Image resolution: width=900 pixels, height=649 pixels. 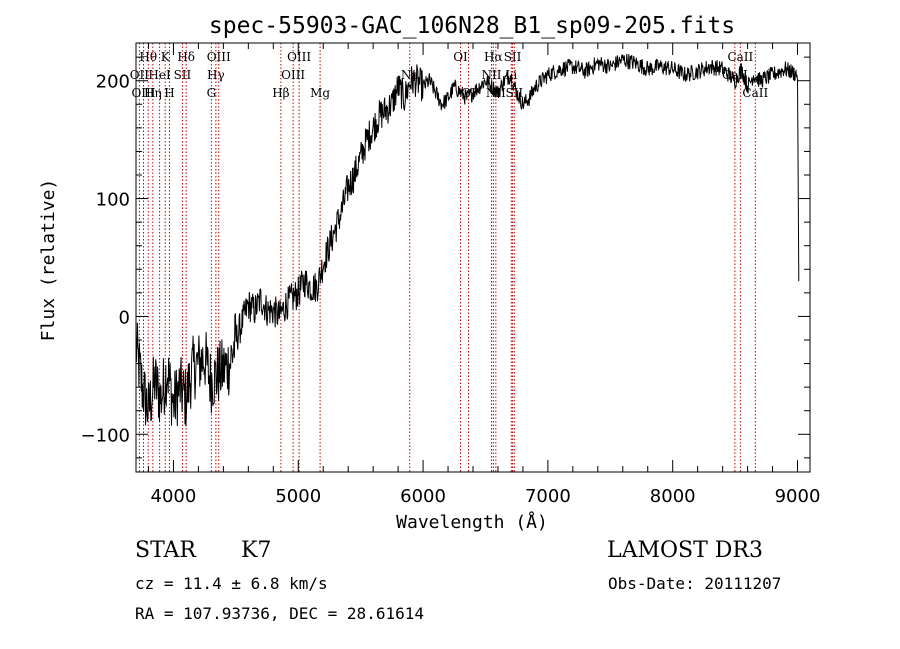 I want to click on line-label-8: Hδ, so click(x=186, y=57).